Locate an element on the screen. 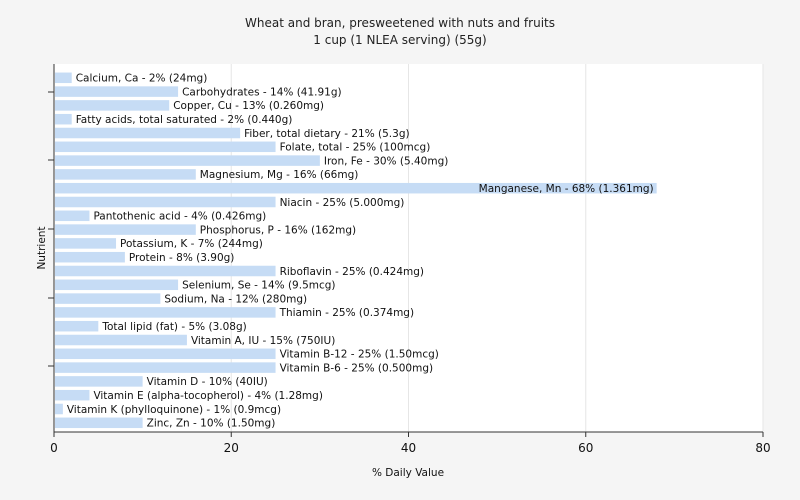 This screenshot has width=800, height=500. bar-label: Vitamin A, IU - 15% (750IU) is located at coordinates (263, 341).